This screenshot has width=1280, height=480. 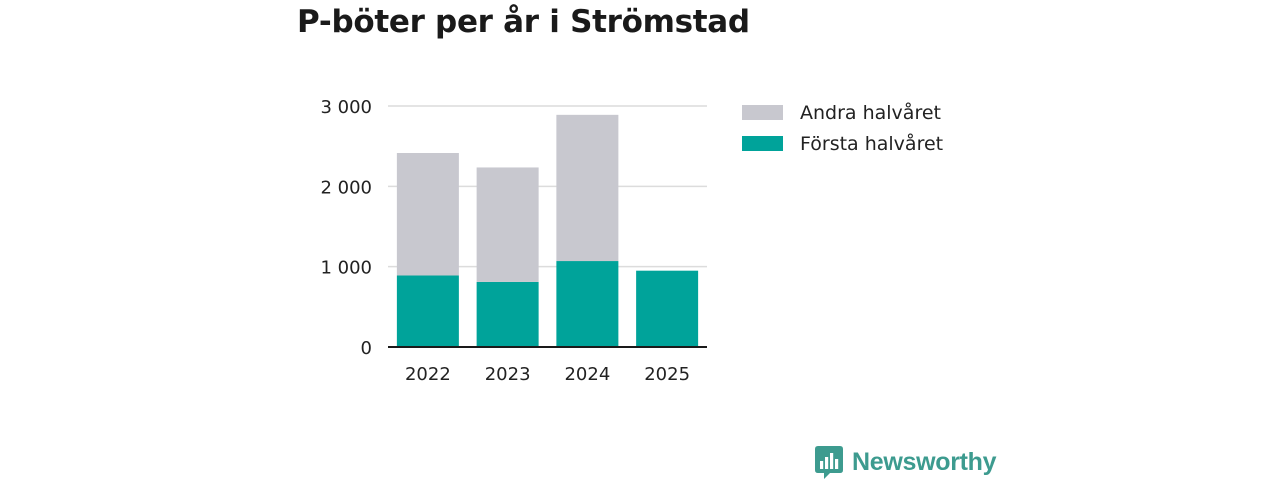 I want to click on chart-title: P-böter per år i Strömstad, so click(x=523, y=22).